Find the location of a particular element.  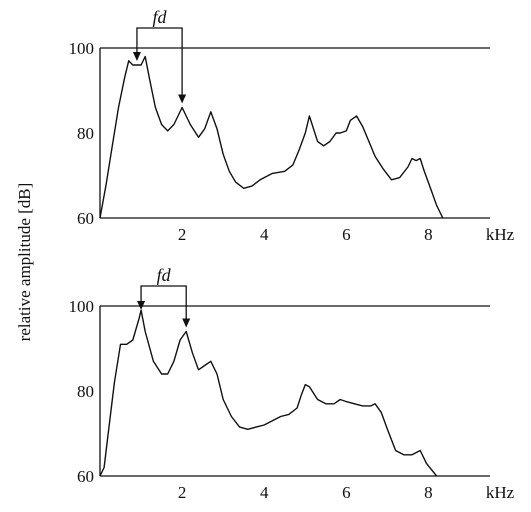

top-y-tick-label: 60 is located at coordinates (85, 218).